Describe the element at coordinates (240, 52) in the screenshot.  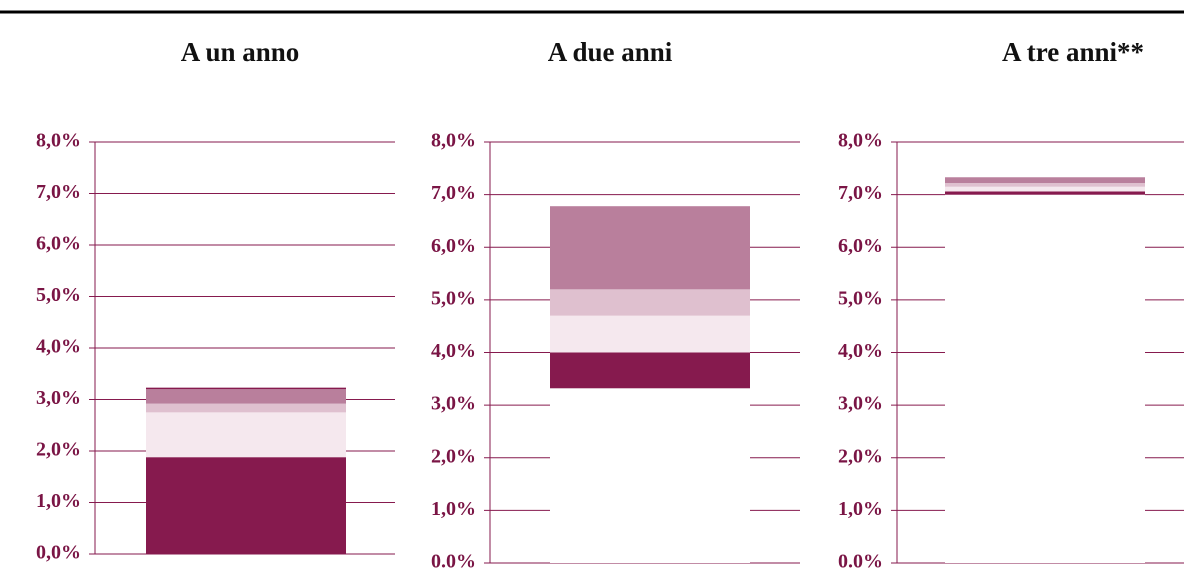
I see `panel-title: A un anno` at that location.